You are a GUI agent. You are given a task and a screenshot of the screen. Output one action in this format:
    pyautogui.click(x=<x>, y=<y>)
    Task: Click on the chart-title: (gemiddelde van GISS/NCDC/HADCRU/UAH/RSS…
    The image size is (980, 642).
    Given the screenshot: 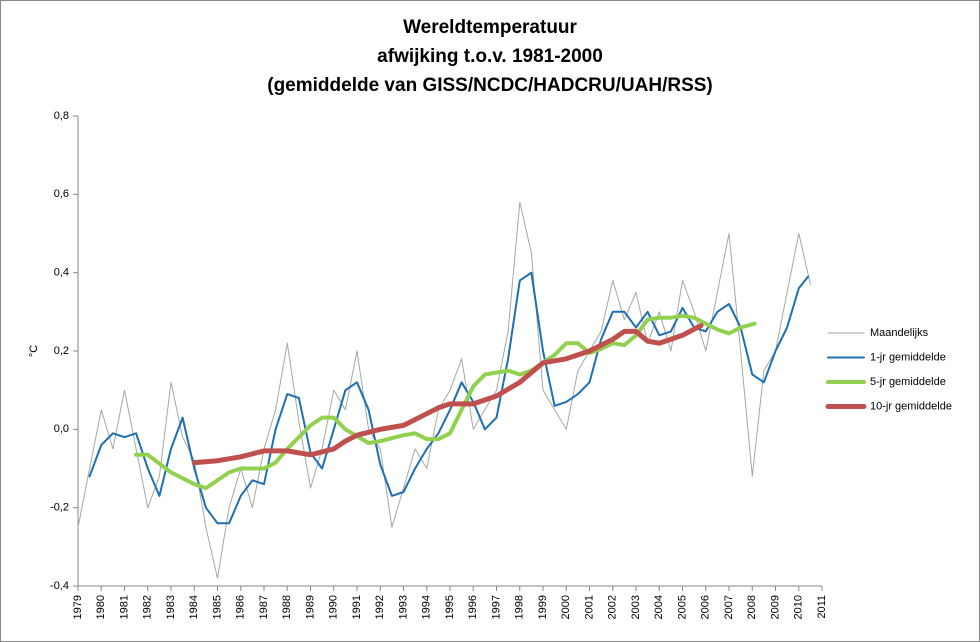 What is the action you would take?
    pyautogui.click(x=490, y=85)
    